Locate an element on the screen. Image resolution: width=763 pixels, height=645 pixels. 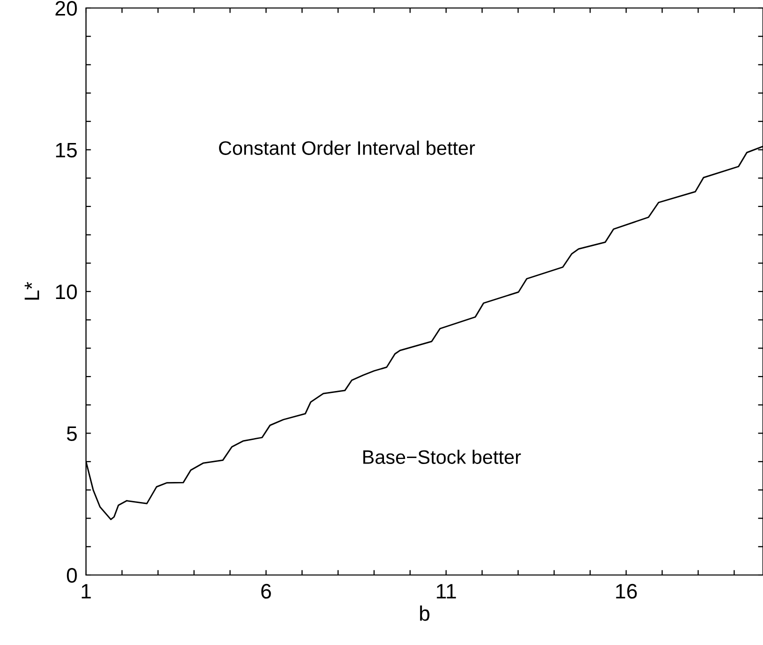
y-tick-label: 5 is located at coordinates (71, 434).